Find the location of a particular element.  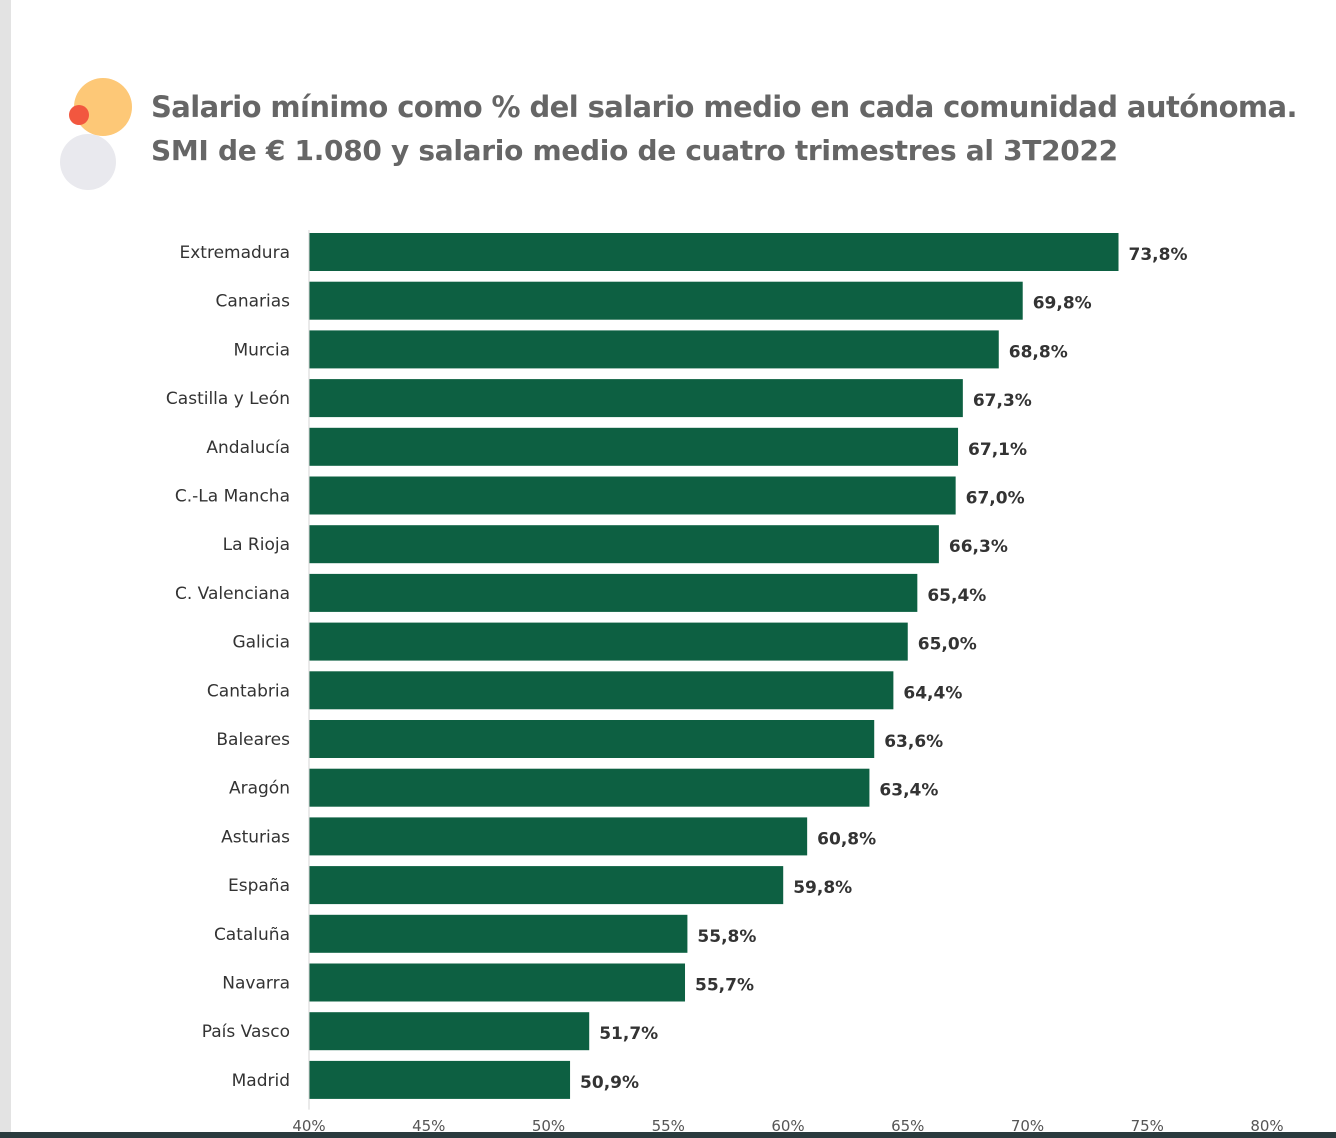

value-label-castilla-y-leon: 67,3% is located at coordinates (1002, 401).